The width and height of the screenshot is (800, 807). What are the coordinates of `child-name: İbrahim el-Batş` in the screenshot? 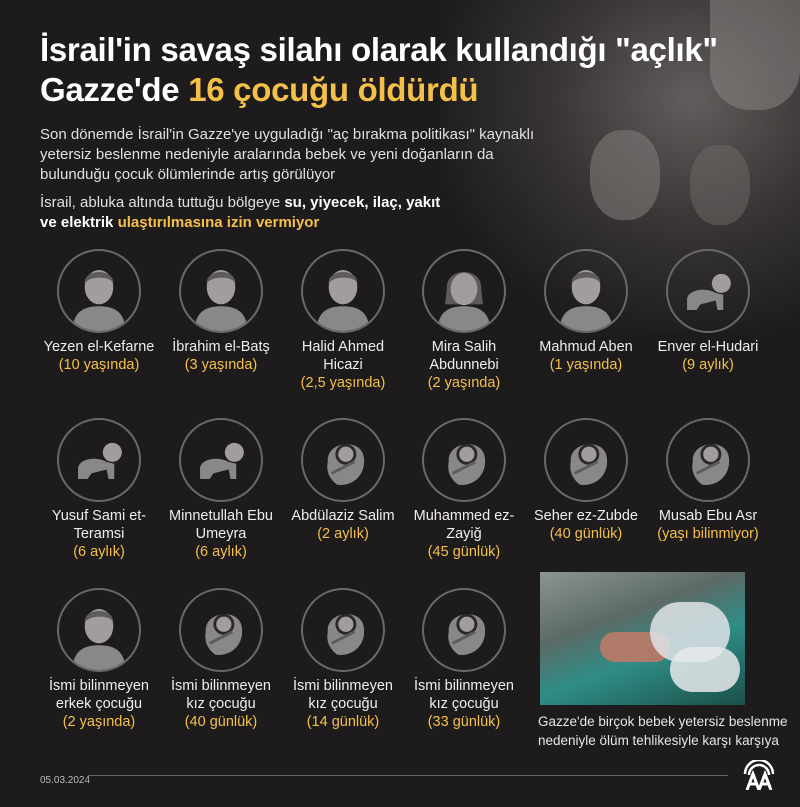 It's located at (221, 347).